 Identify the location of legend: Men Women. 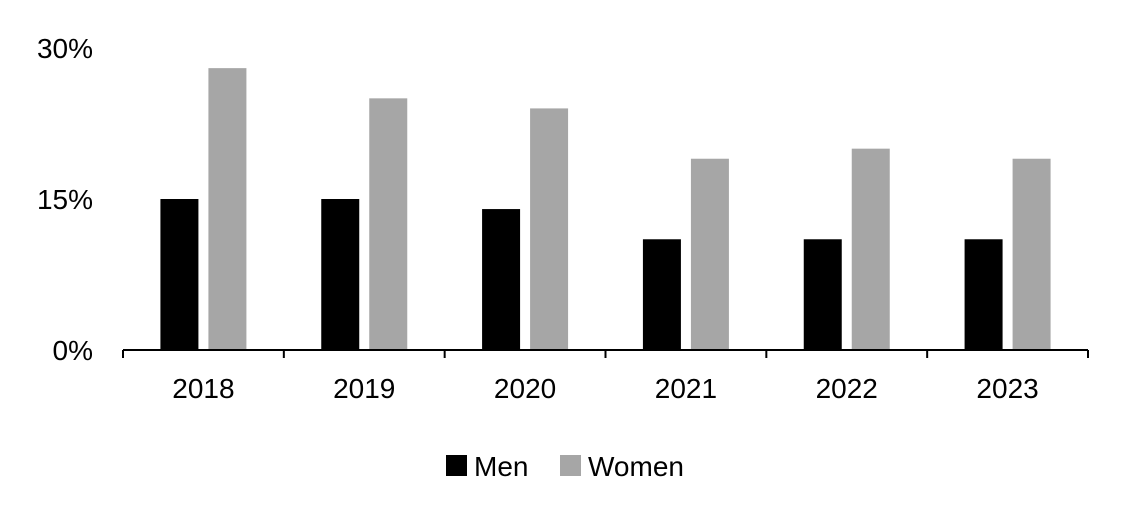
(565, 466).